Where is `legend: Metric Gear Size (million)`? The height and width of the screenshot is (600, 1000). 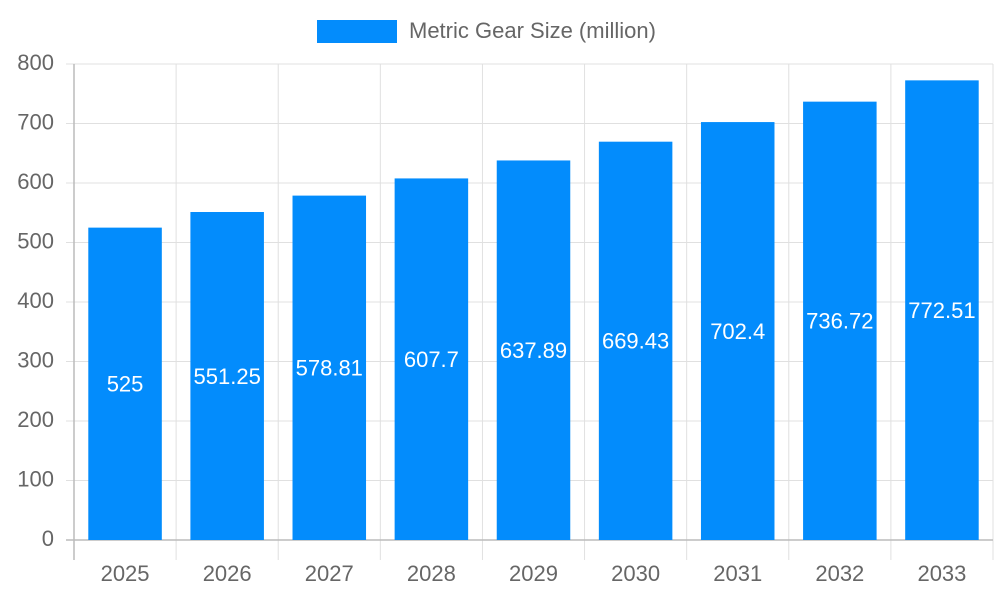
legend: Metric Gear Size (million) is located at coordinates (486, 30).